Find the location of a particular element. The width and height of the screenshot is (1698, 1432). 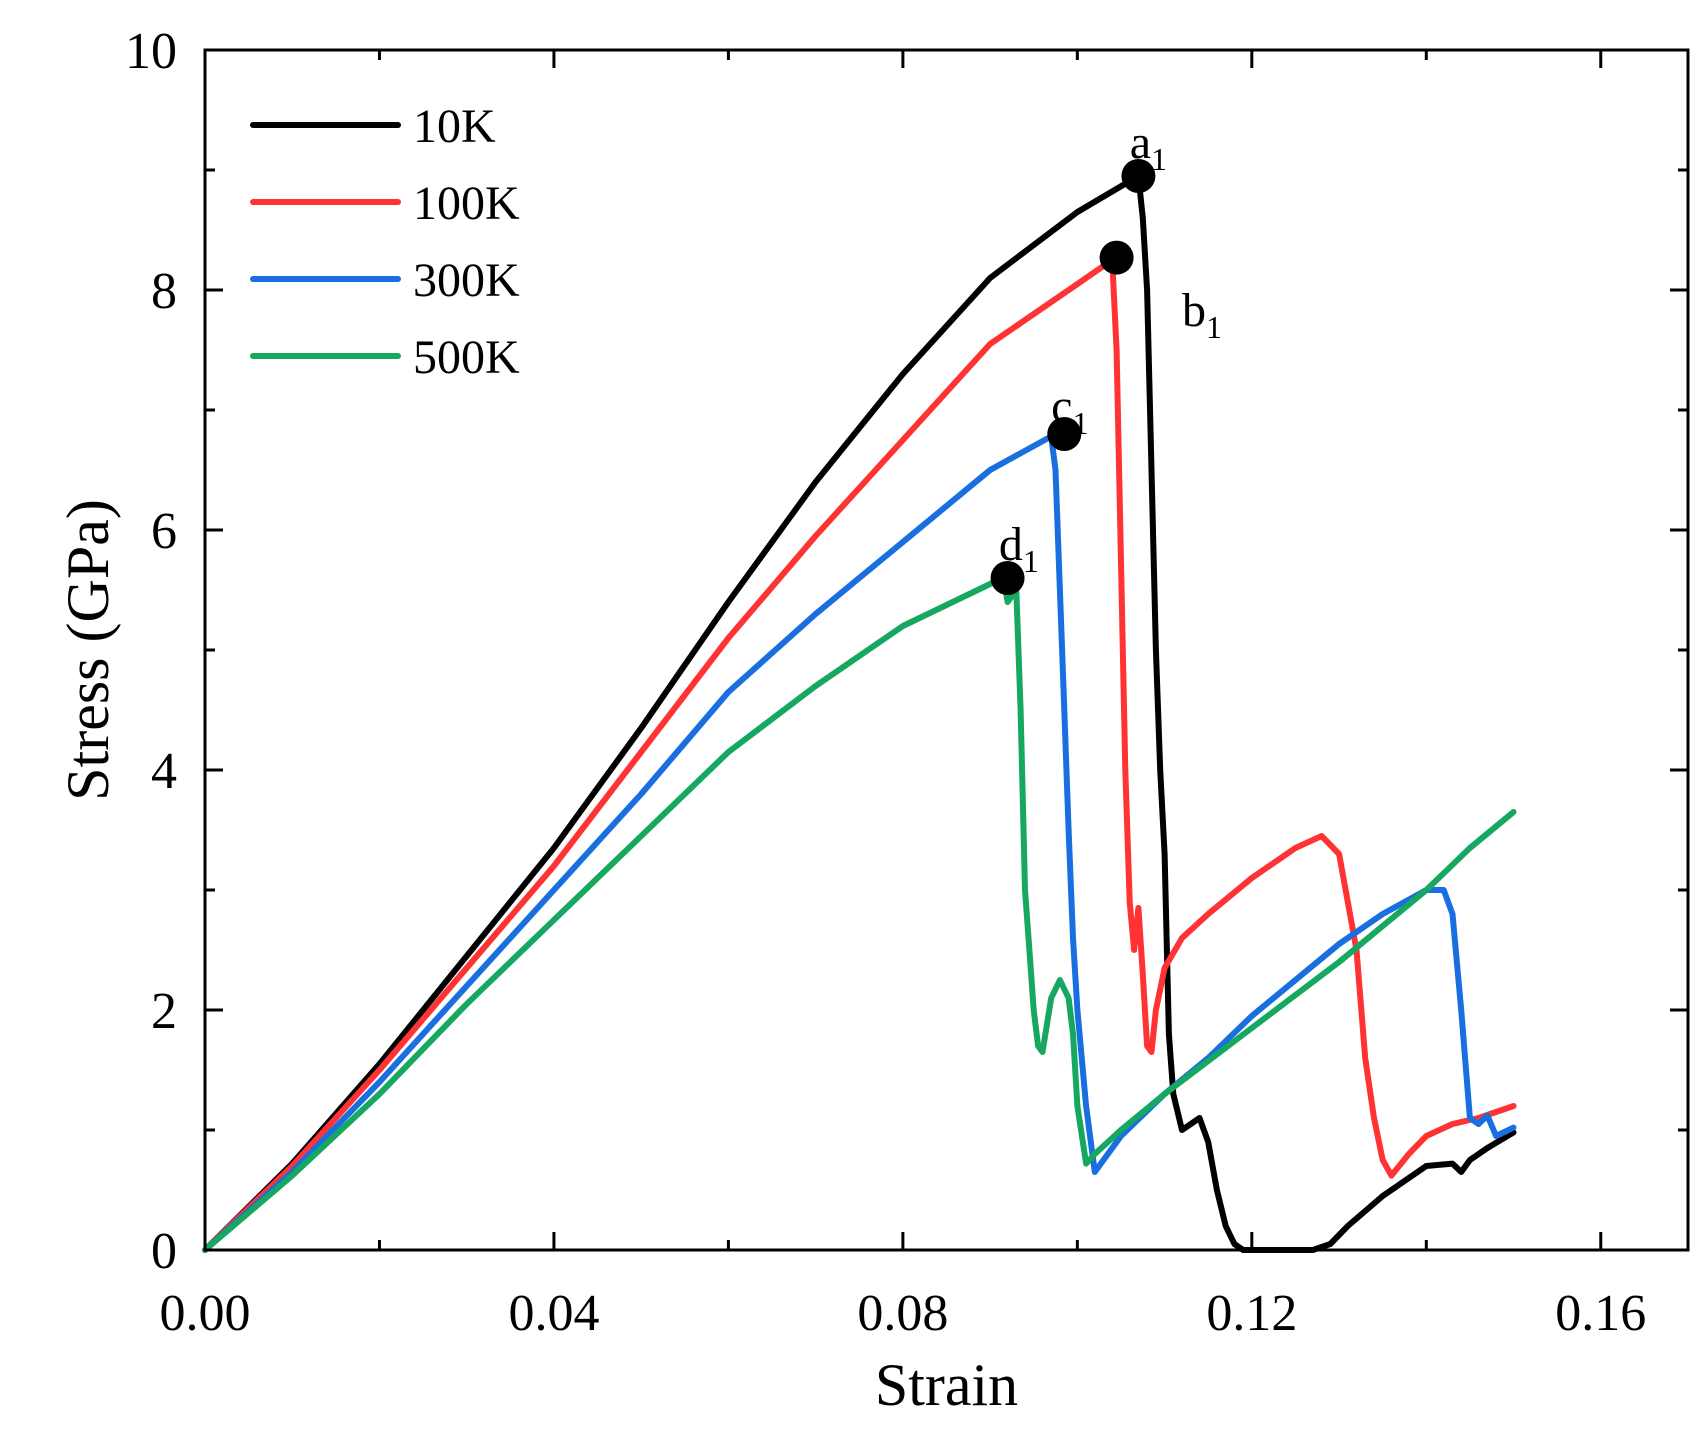

x-tick-label: 0.12 is located at coordinates (1251, 1313).